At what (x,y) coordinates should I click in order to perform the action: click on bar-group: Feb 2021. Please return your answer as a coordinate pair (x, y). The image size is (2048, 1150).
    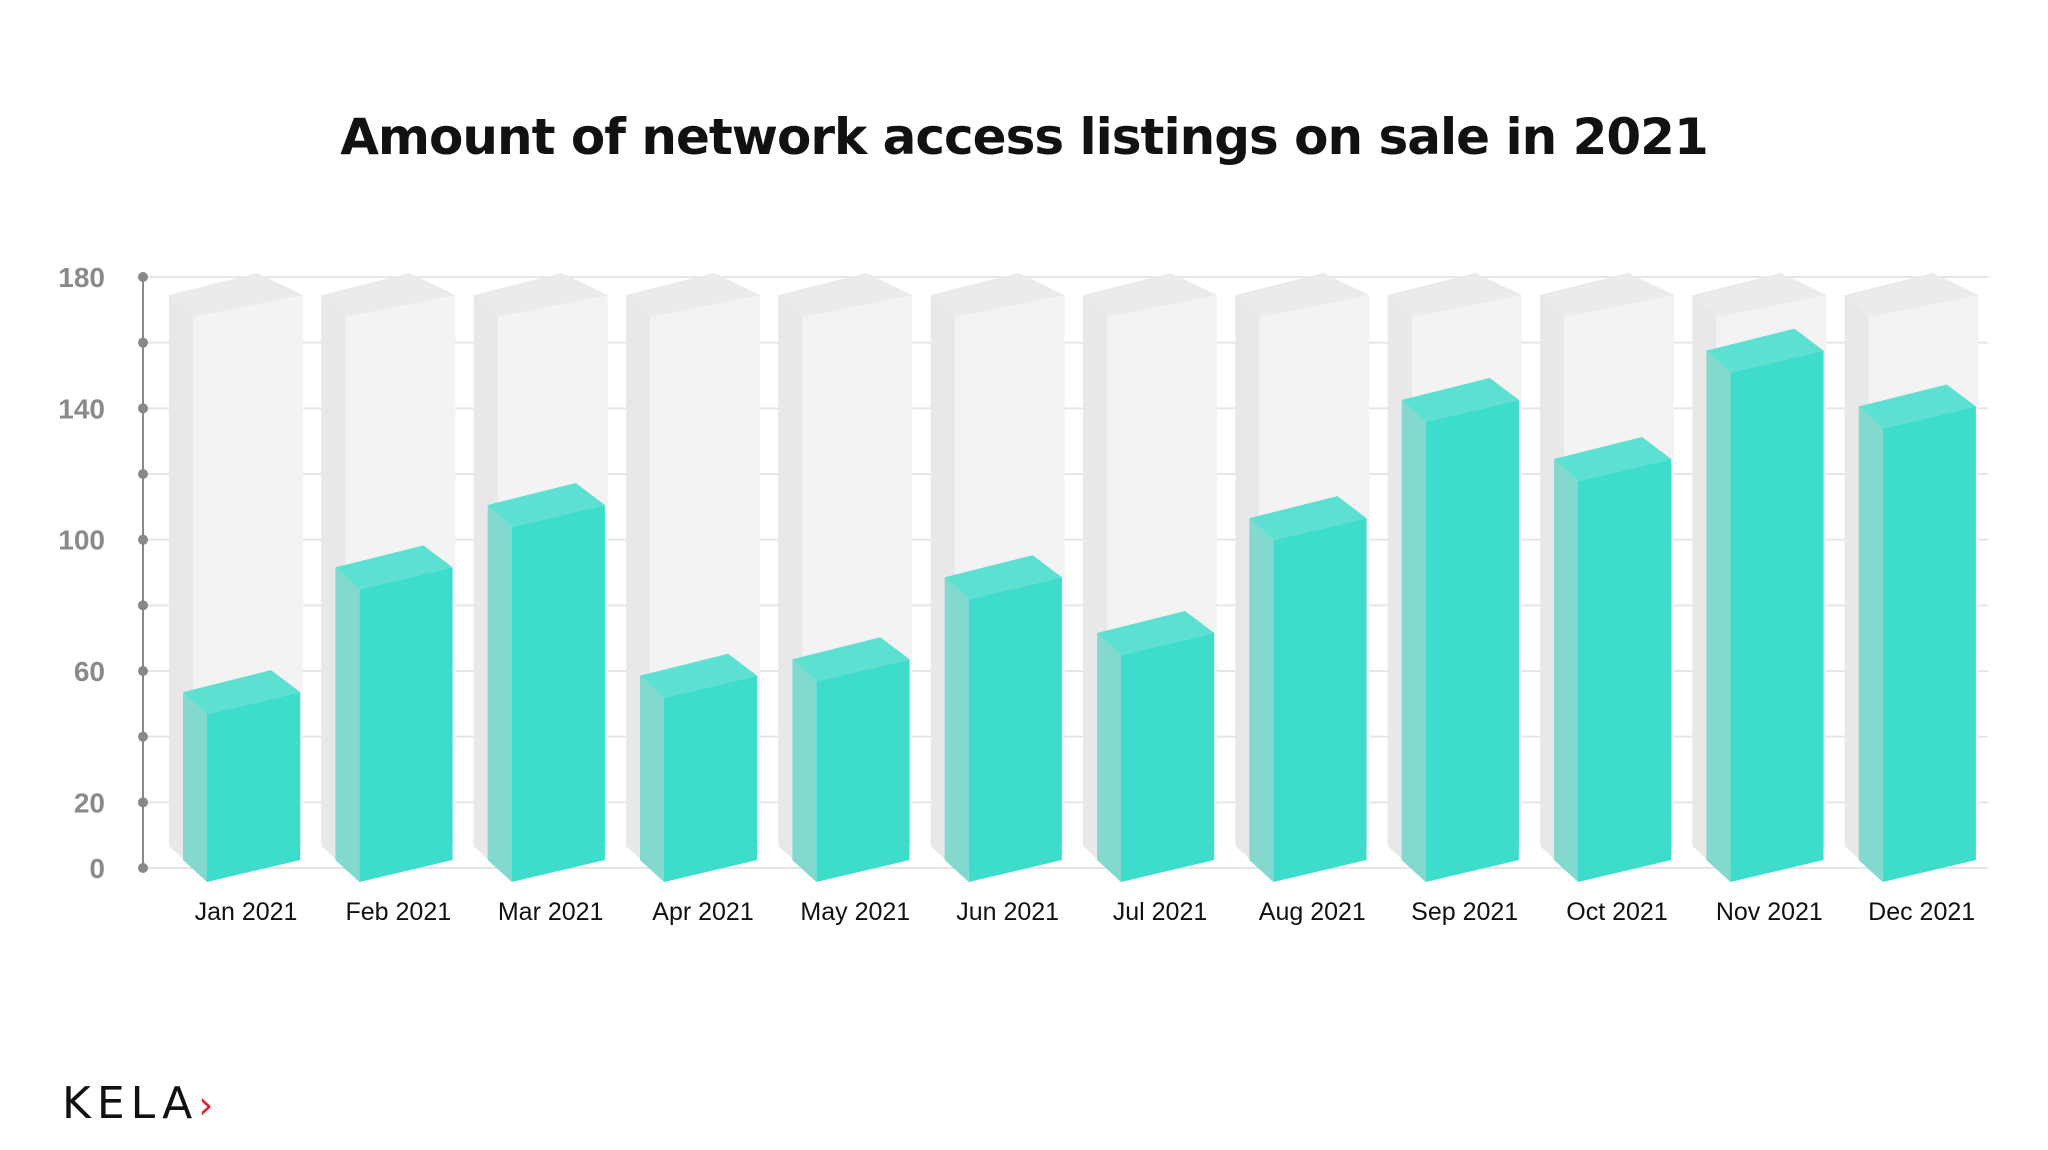
    Looking at the image, I should click on (388, 599).